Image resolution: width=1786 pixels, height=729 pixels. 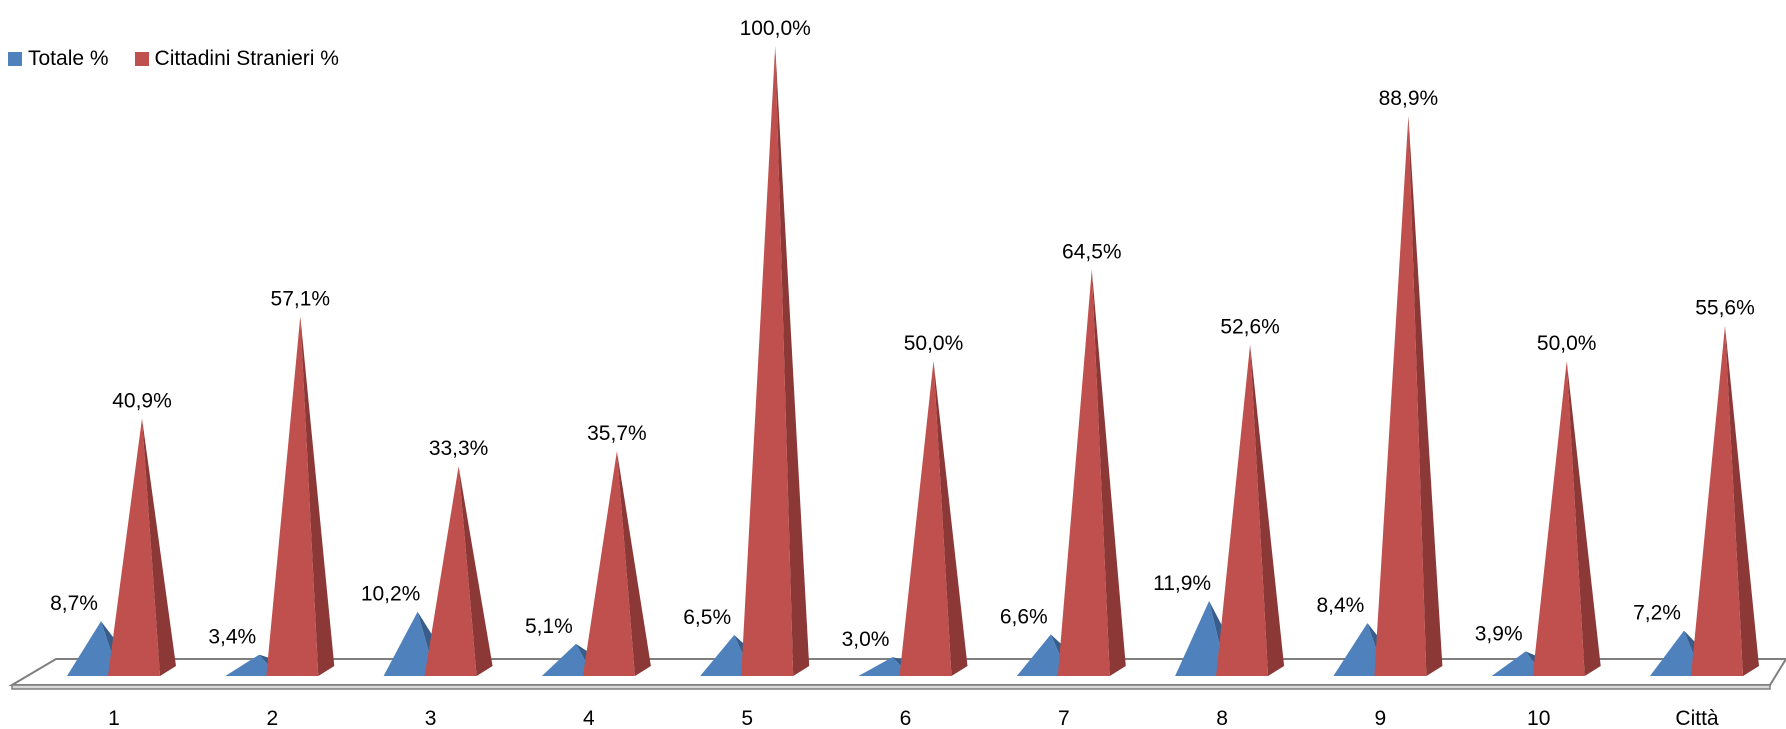 I want to click on x-axis-ticks: 1 2 3 4 5 6 7 8 9 10 Città, so click(x=913, y=718).